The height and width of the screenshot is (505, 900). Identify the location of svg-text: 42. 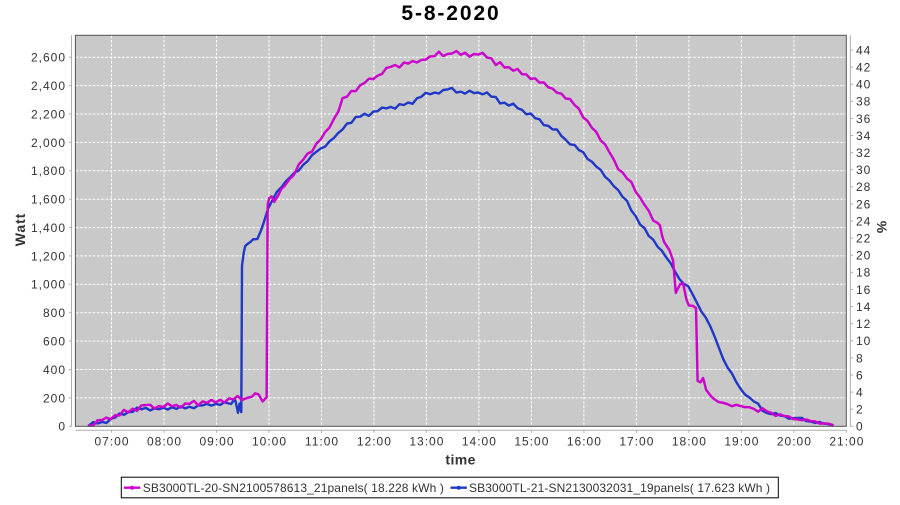
(863, 68).